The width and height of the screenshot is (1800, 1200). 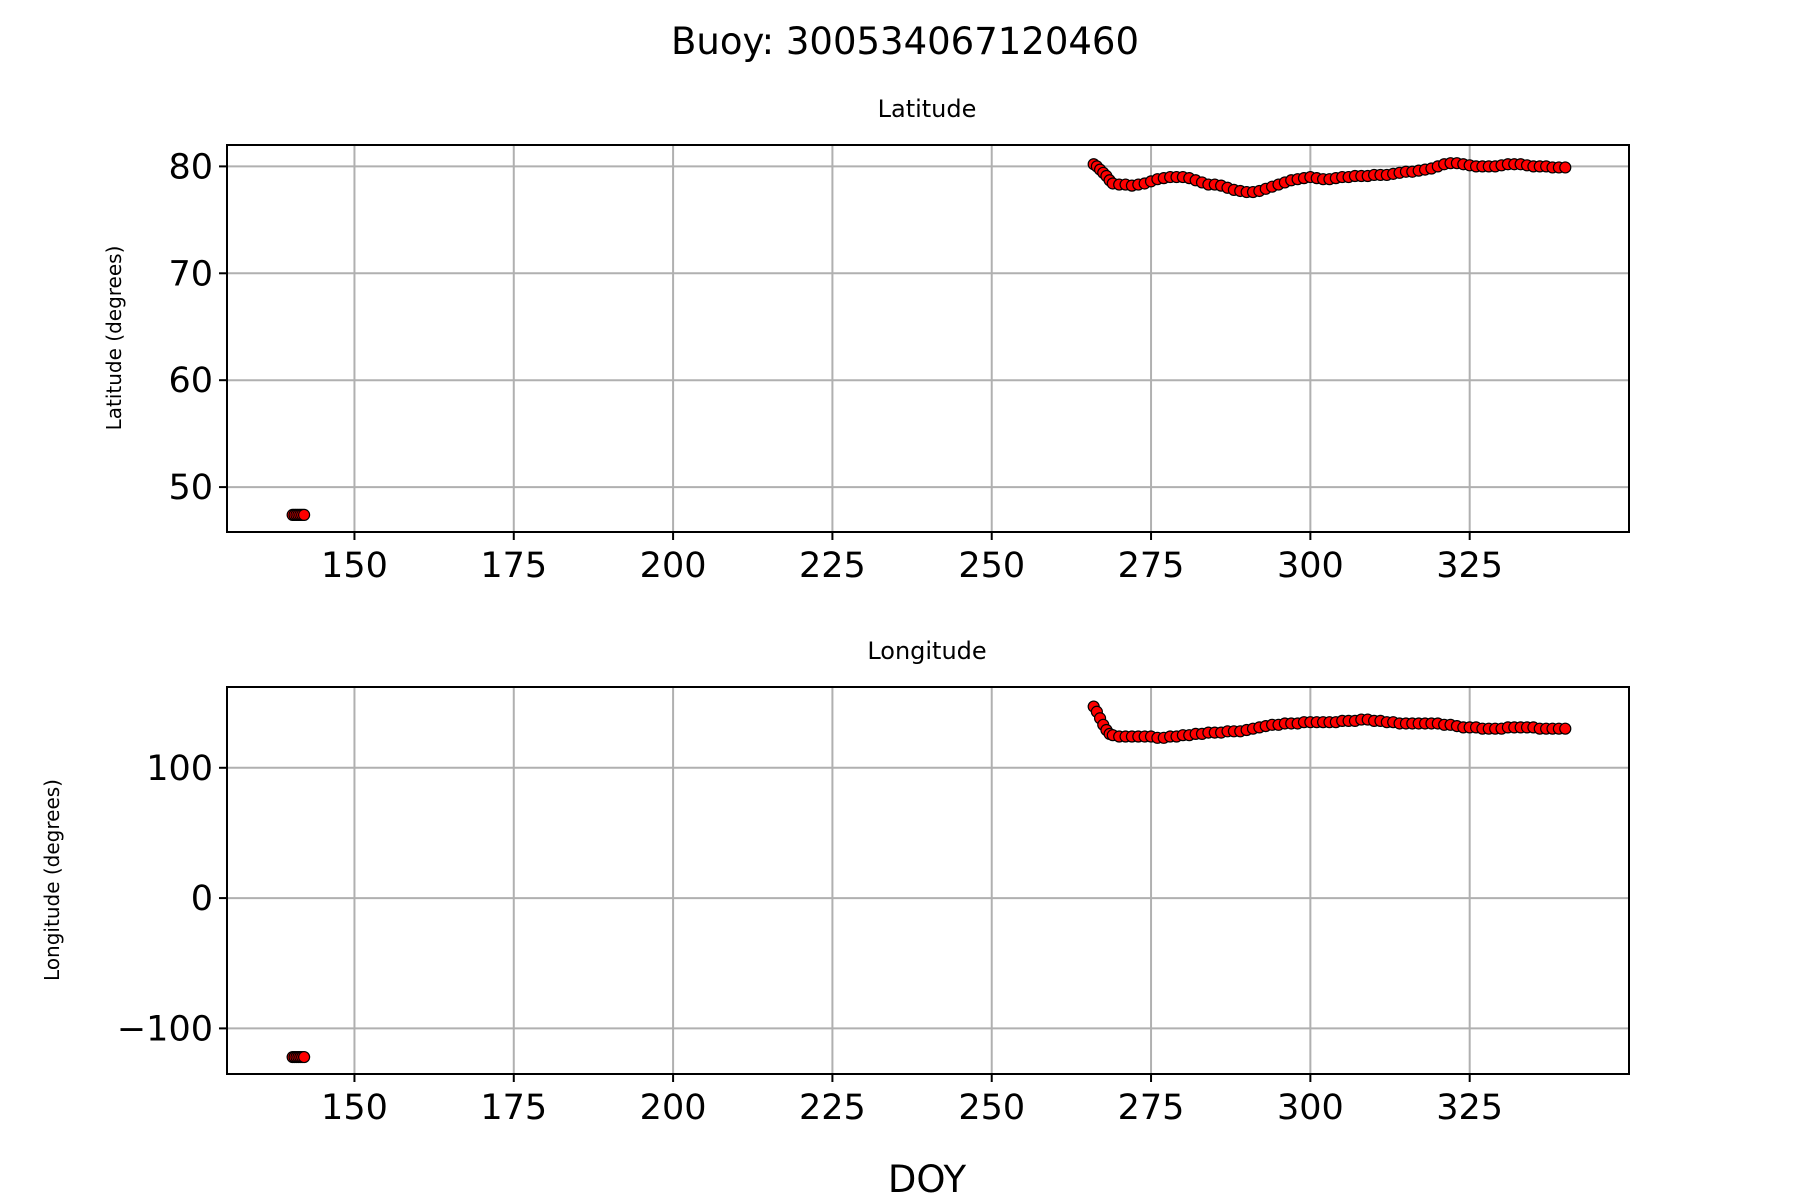 I want to click on latitude-x-tick-label: 250, so click(x=991, y=566).